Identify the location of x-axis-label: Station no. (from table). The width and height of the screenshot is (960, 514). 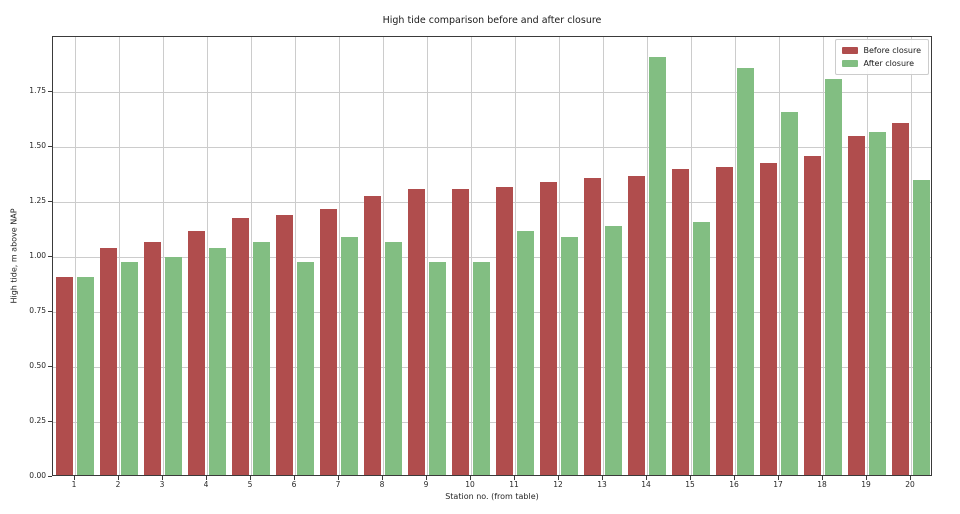
(492, 496).